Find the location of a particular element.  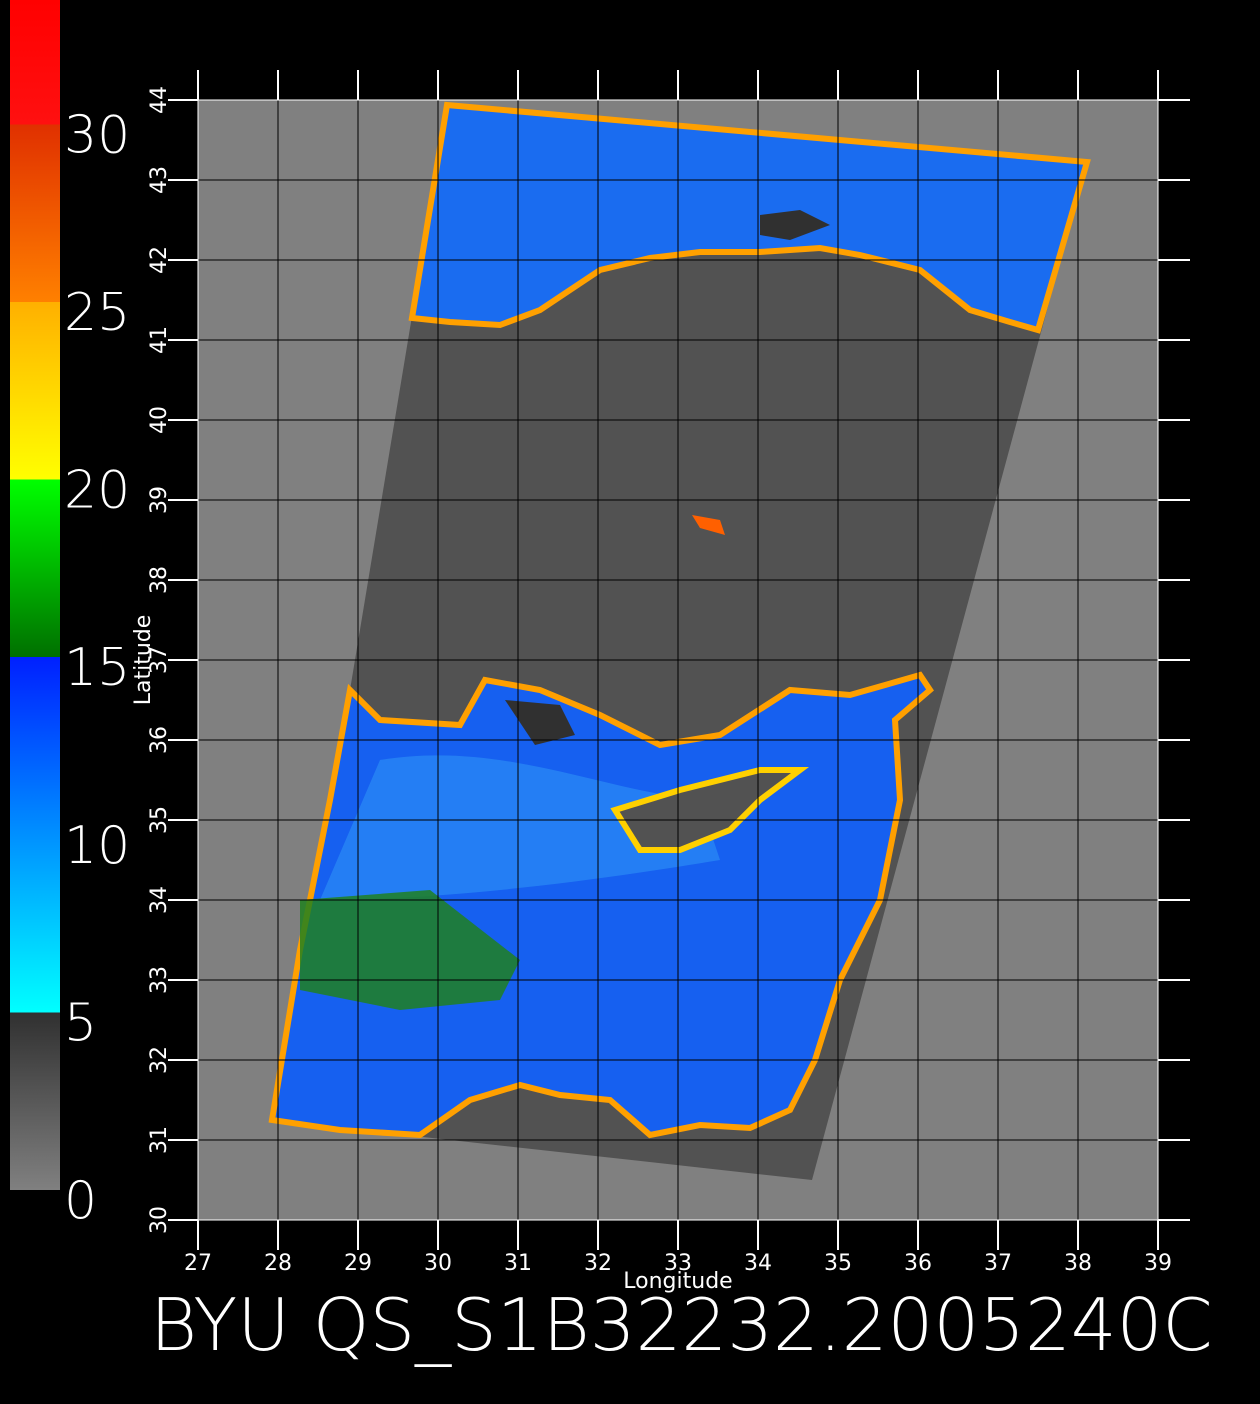

y-tick-label: 43 is located at coordinates (159, 180).